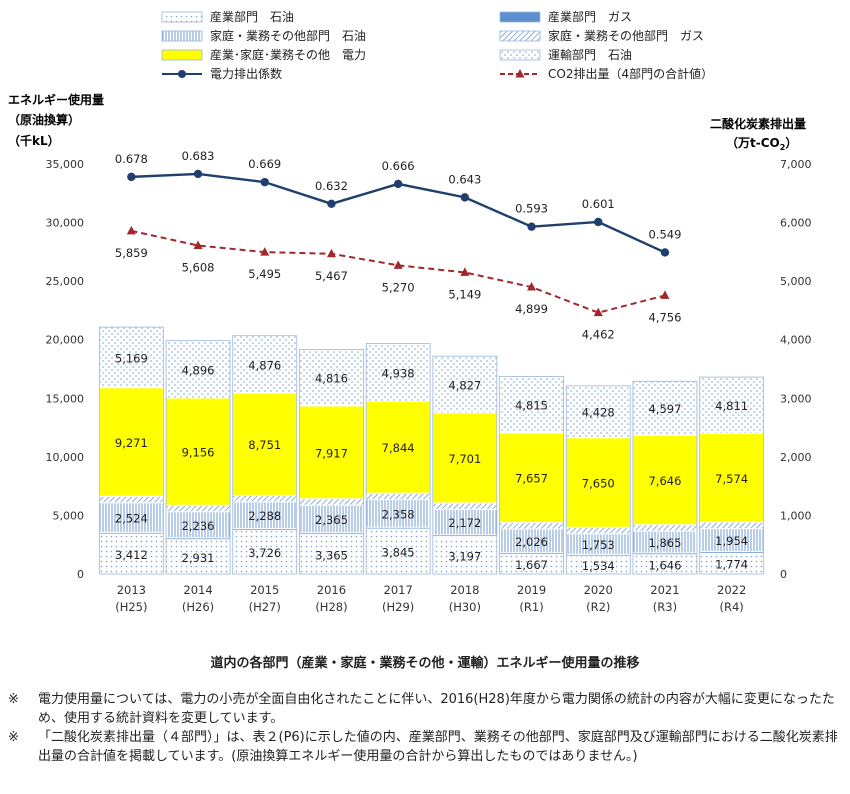 This screenshot has width=850, height=794. What do you see at coordinates (56, 99) in the screenshot?
I see `left-axis-title-line-1: エネルギー使用量` at bounding box center [56, 99].